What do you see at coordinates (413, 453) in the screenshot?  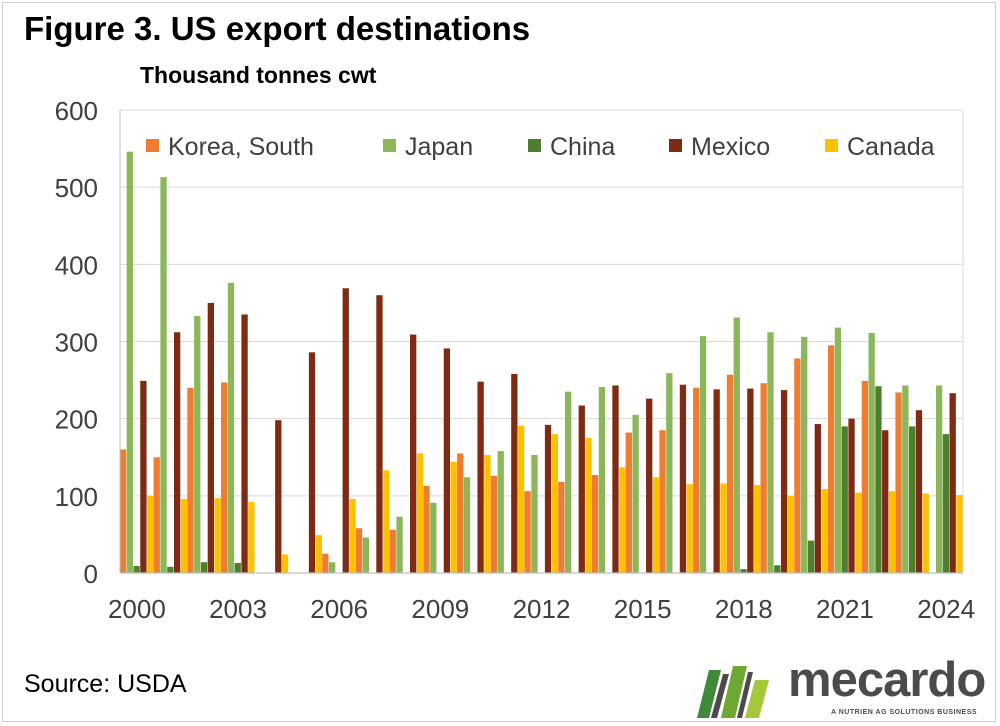 I see `bar-mexico-2008` at bounding box center [413, 453].